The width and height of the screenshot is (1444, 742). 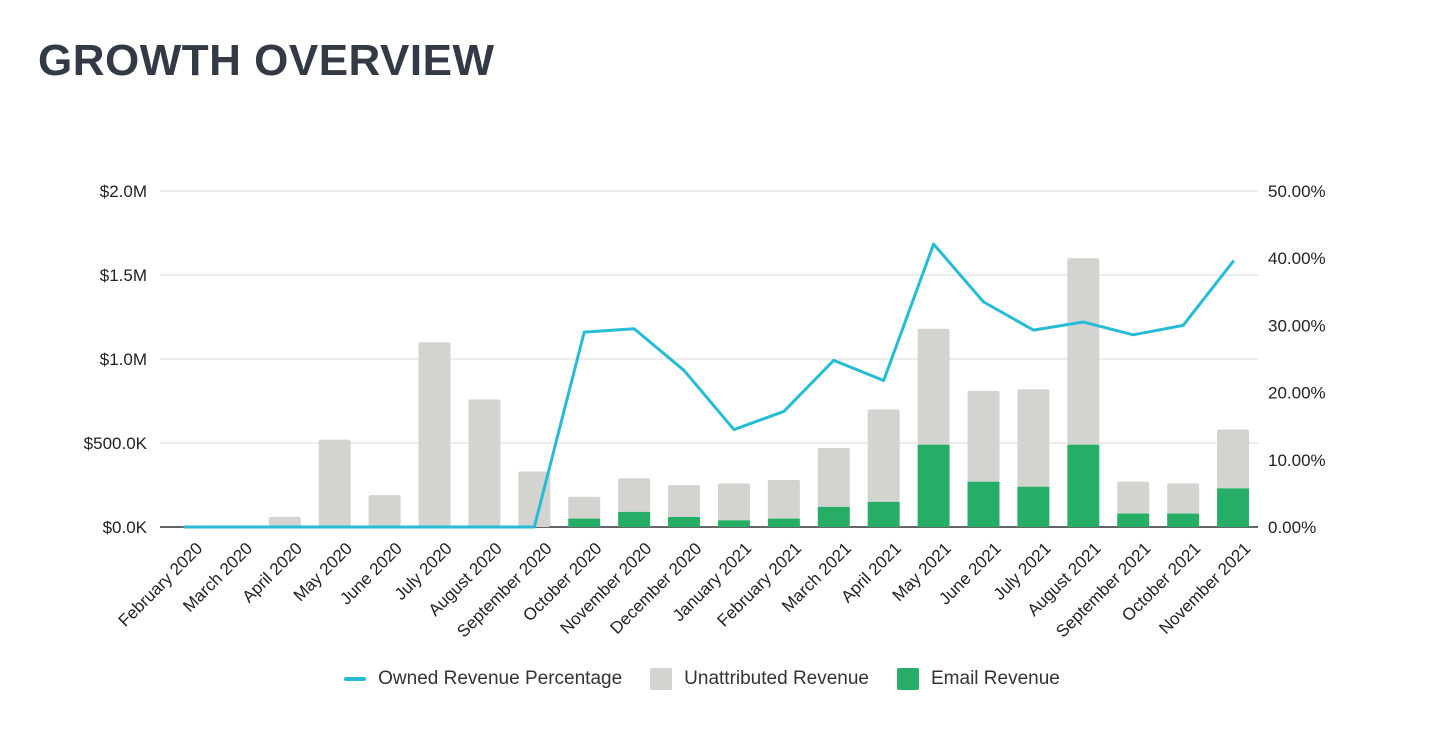 I want to click on y-right-tick-label: 50.00%, so click(x=1297, y=191).